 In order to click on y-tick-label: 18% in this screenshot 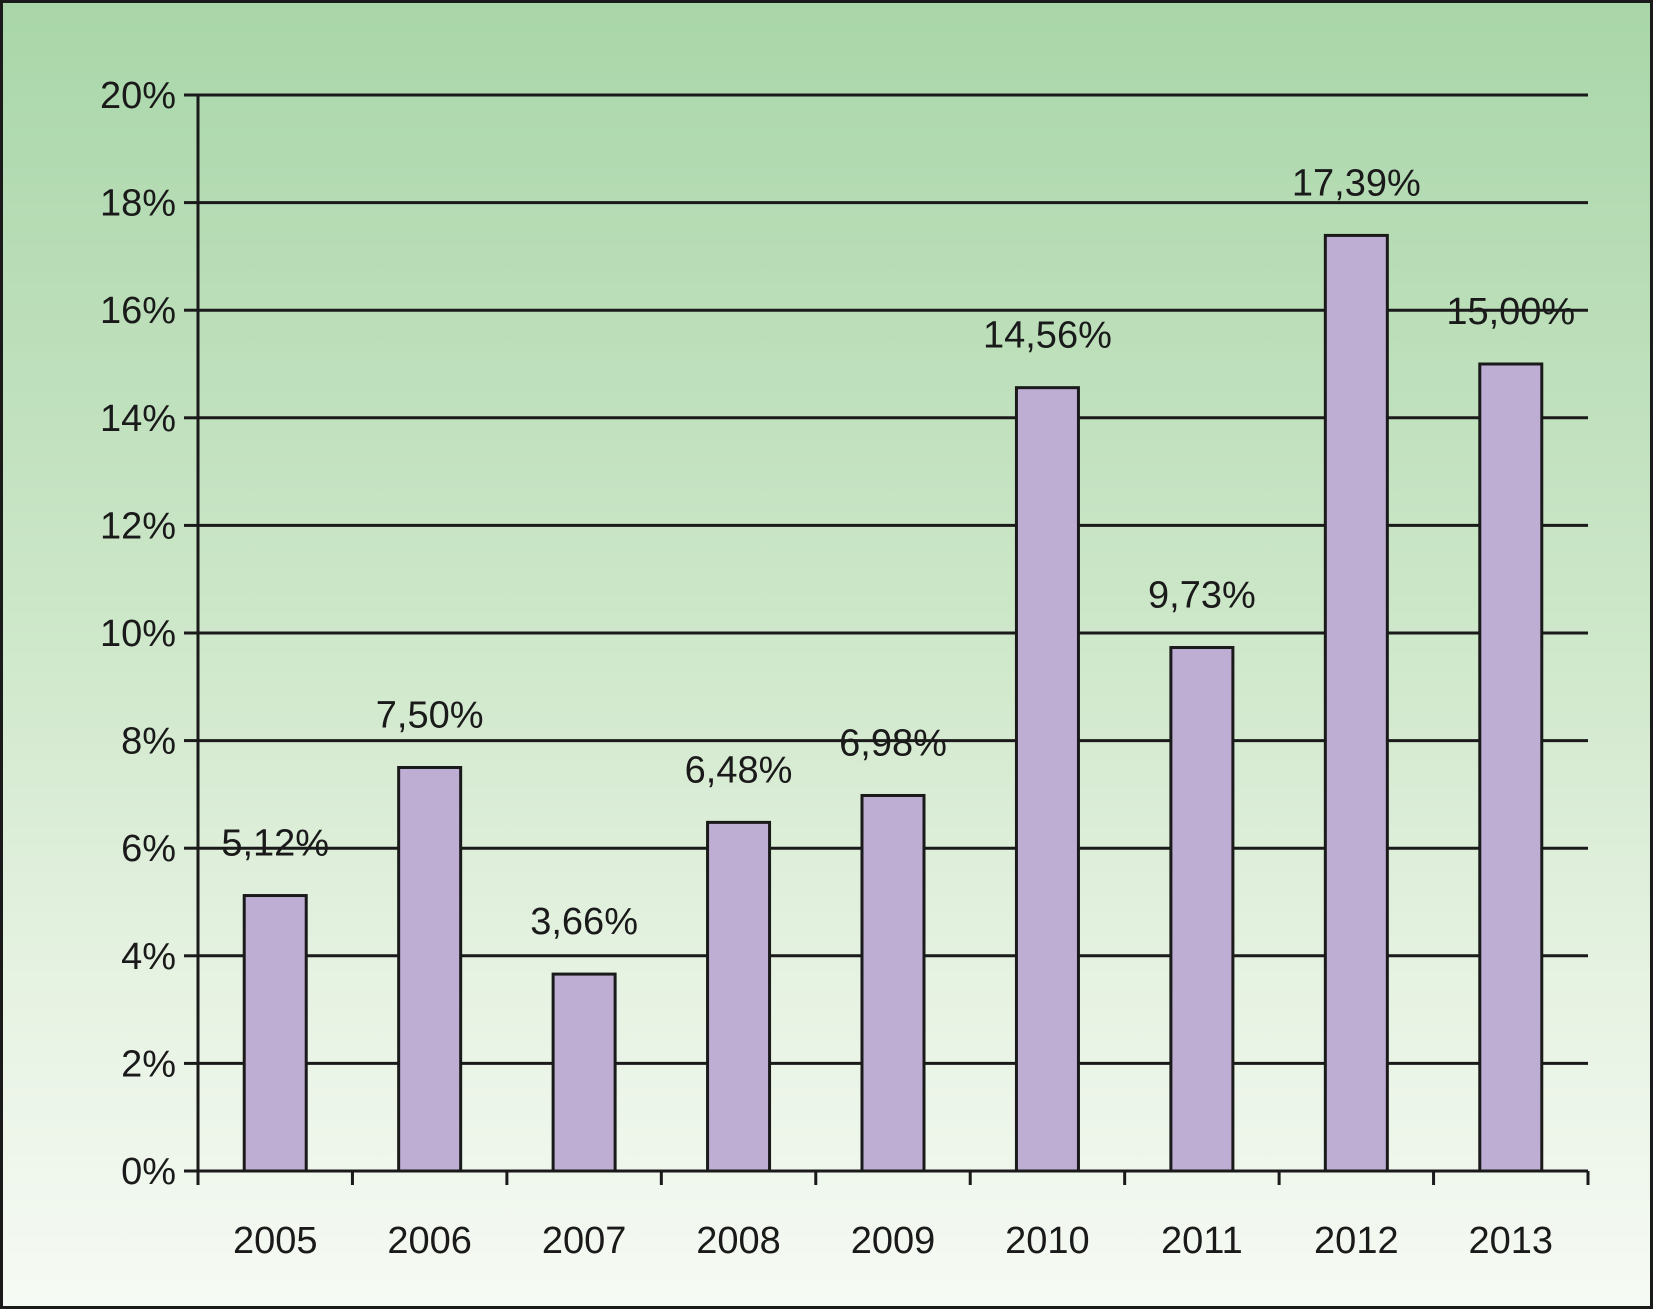, I will do `click(138, 204)`.